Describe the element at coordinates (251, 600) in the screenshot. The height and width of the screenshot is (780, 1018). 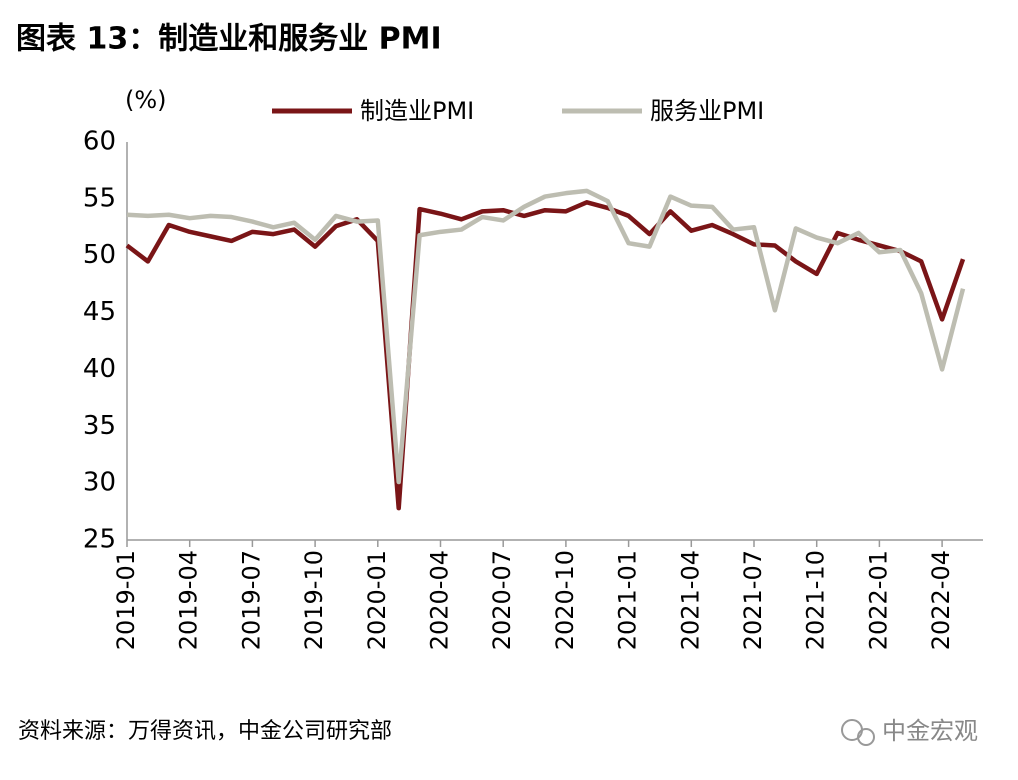
I see `x-tick-label: 2019-07` at that location.